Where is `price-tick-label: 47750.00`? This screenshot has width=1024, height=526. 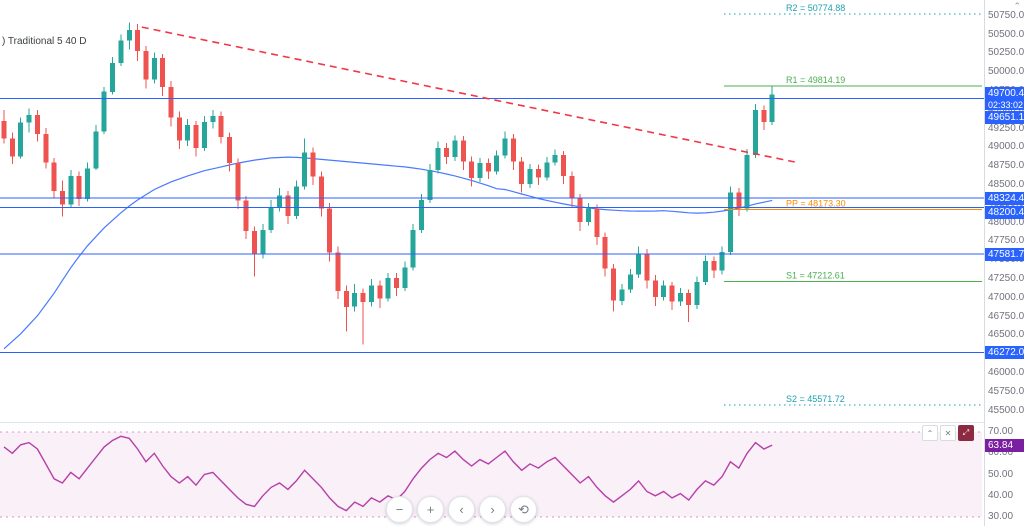 price-tick-label: 47750.00 is located at coordinates (1006, 241).